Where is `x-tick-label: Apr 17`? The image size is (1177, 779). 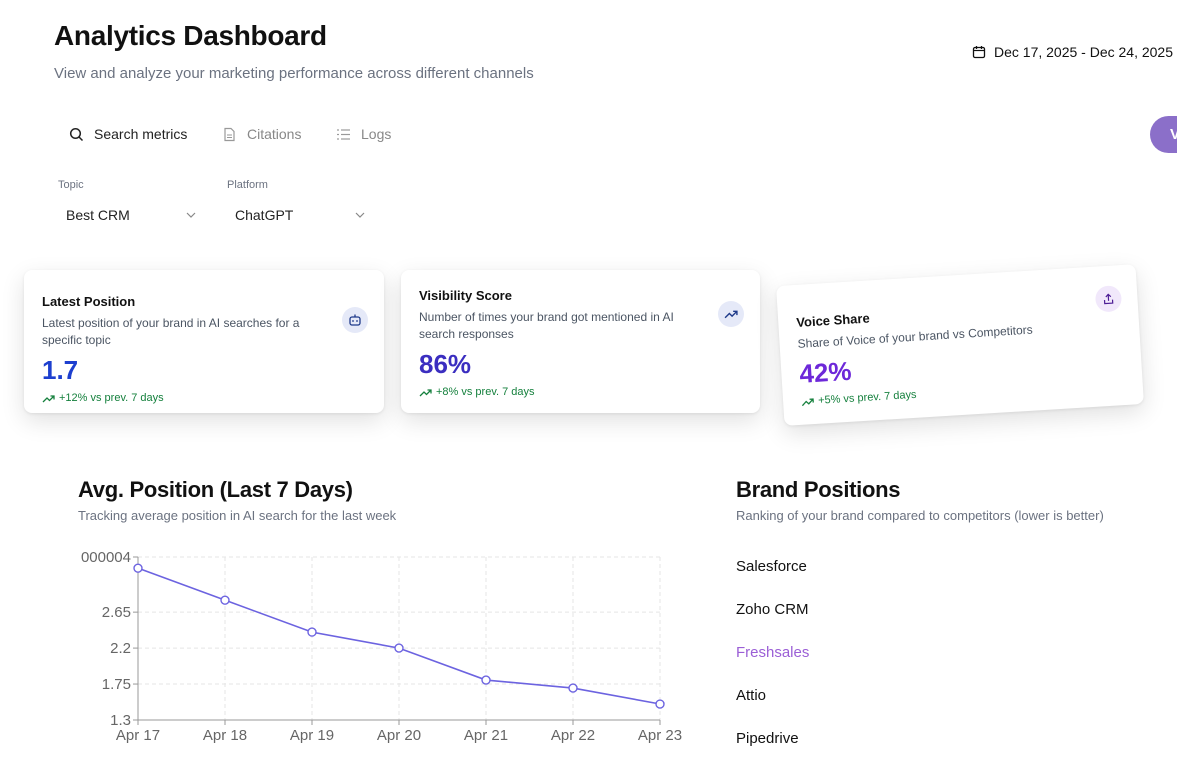
x-tick-label: Apr 17 is located at coordinates (138, 735).